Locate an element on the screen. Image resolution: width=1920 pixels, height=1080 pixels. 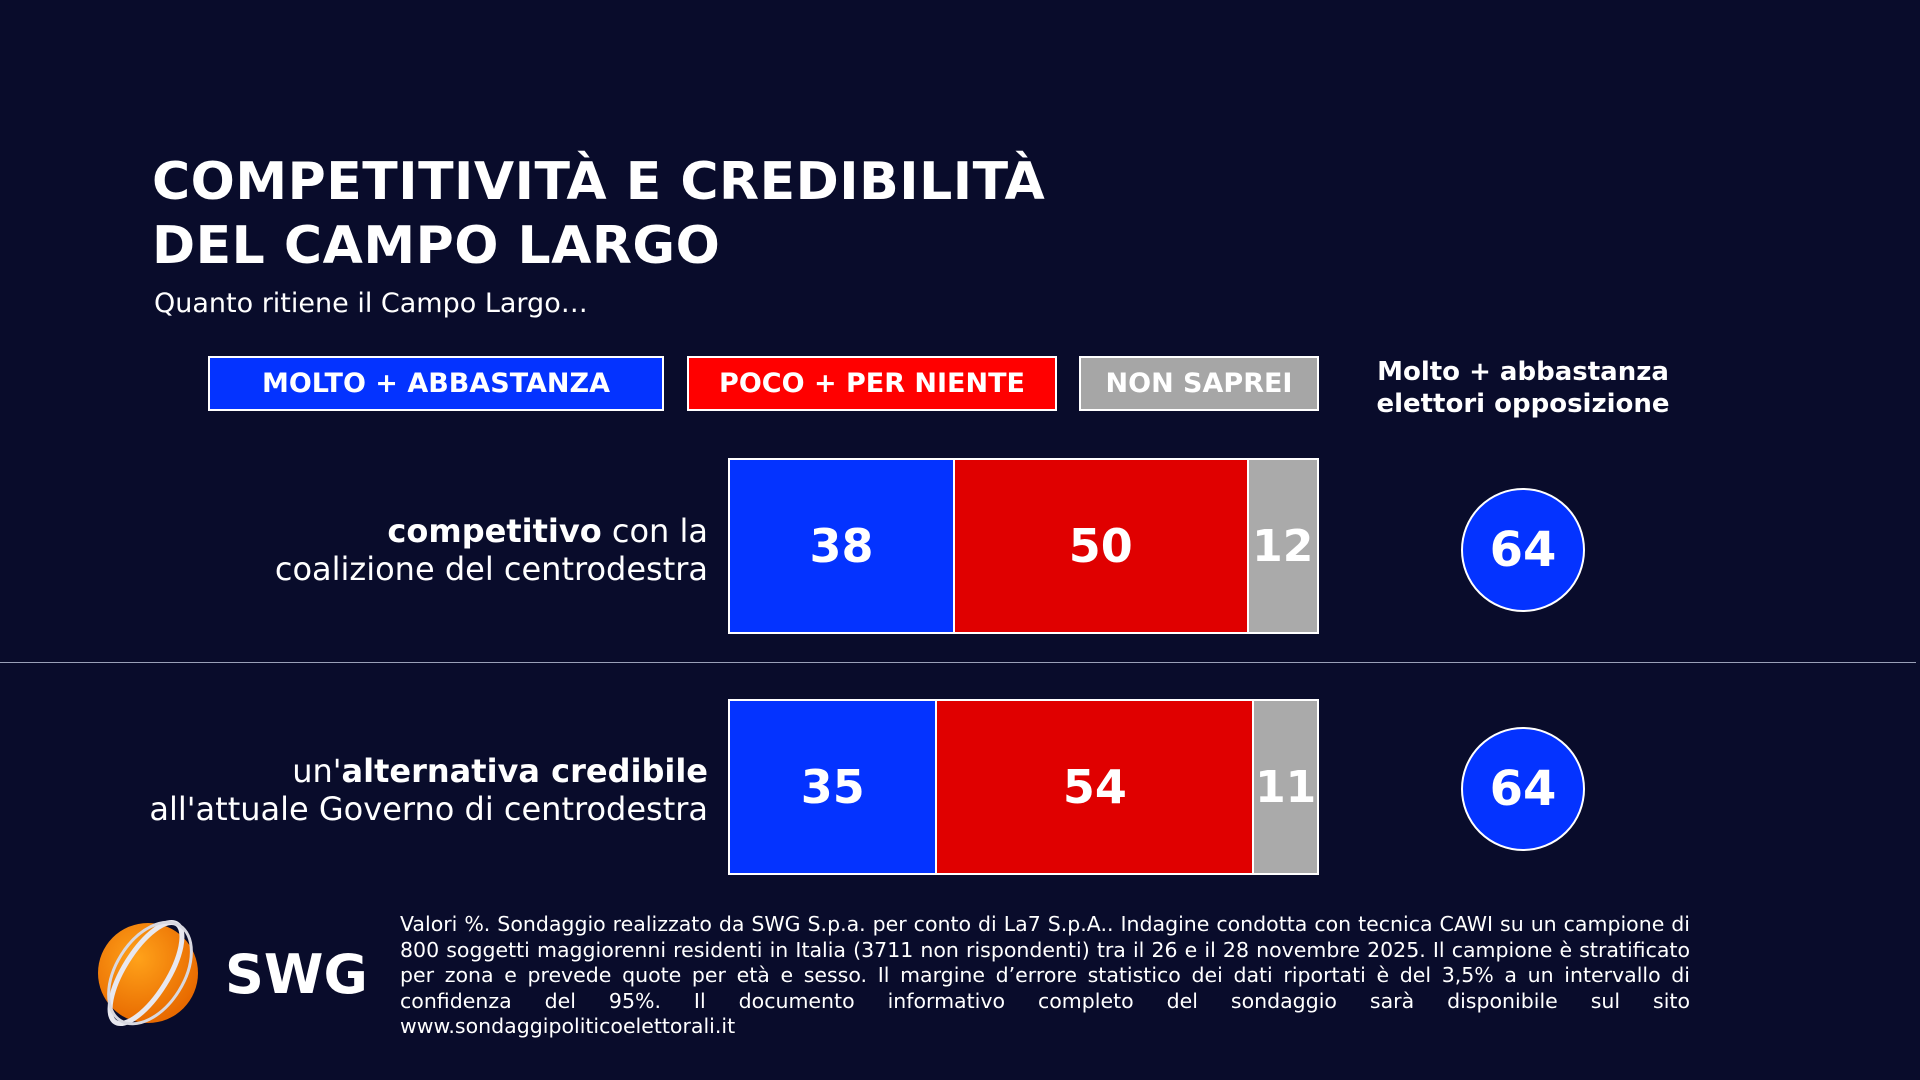
label-rest: con la is located at coordinates (654, 531).